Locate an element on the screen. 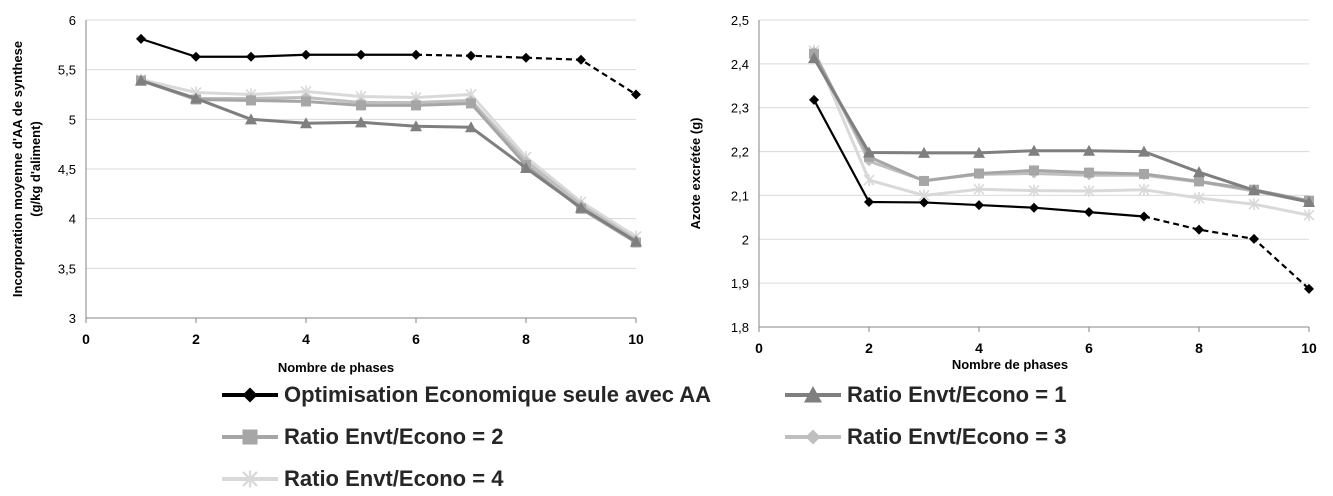  legend-label-s4: Ratio Envt/Econo = 4 is located at coordinates (394, 478).